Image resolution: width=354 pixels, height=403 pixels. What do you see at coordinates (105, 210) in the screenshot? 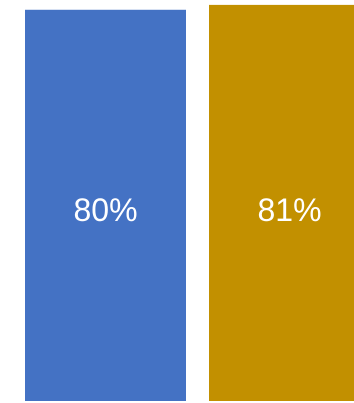
I see `bar-1-value-label: 80%` at bounding box center [105, 210].